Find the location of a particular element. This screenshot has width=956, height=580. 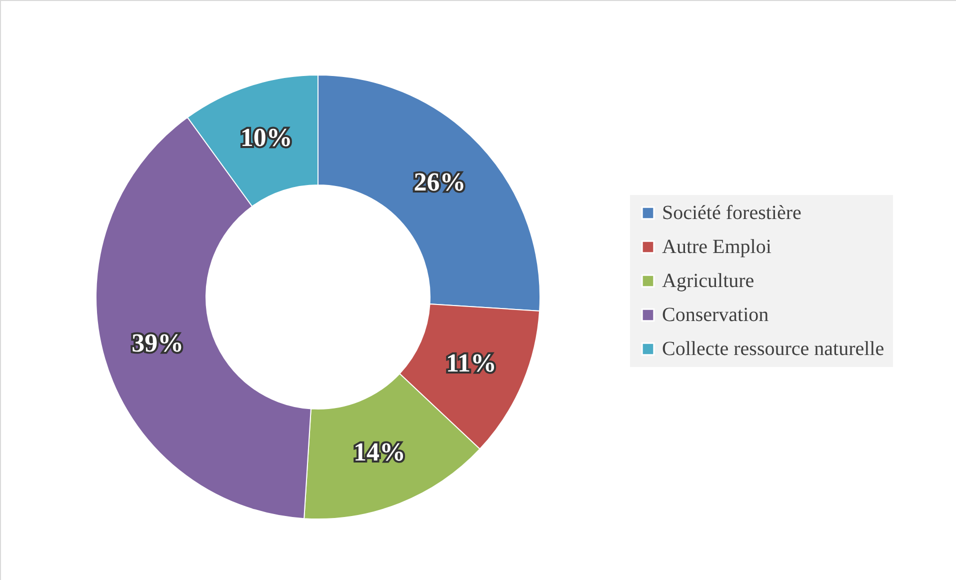

data-label: 10% is located at coordinates (266, 137).